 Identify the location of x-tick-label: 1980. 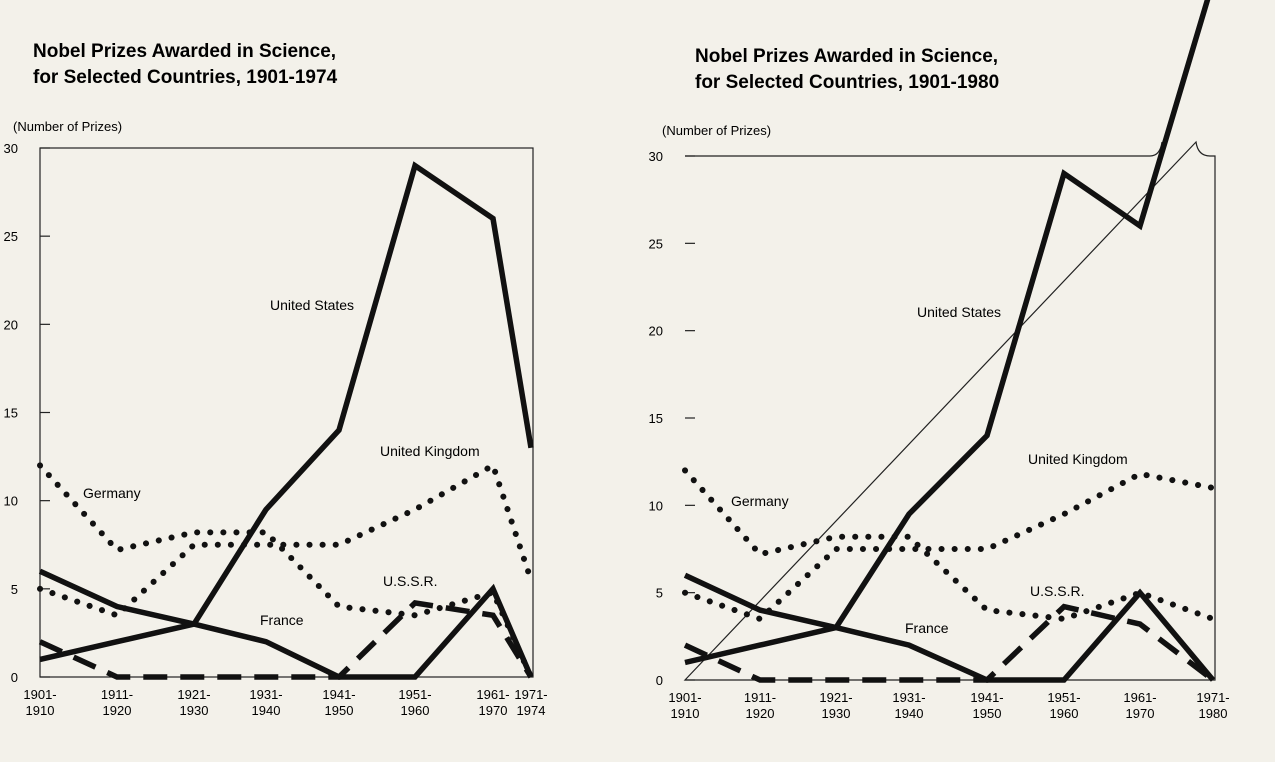
(1213, 713).